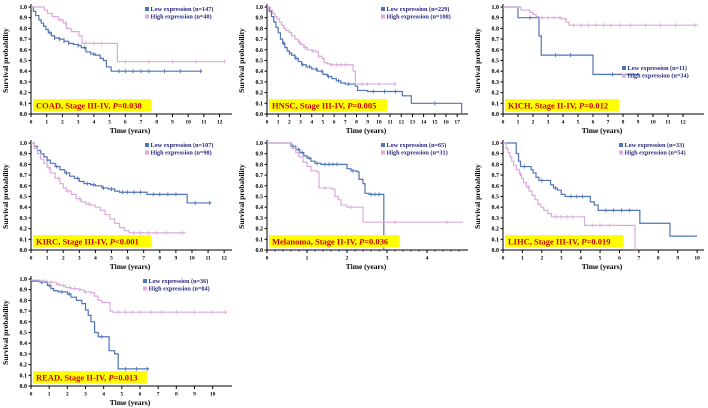 The height and width of the screenshot is (408, 708). What do you see at coordinates (639, 259) in the screenshot?
I see `x-tick-label: 7` at bounding box center [639, 259].